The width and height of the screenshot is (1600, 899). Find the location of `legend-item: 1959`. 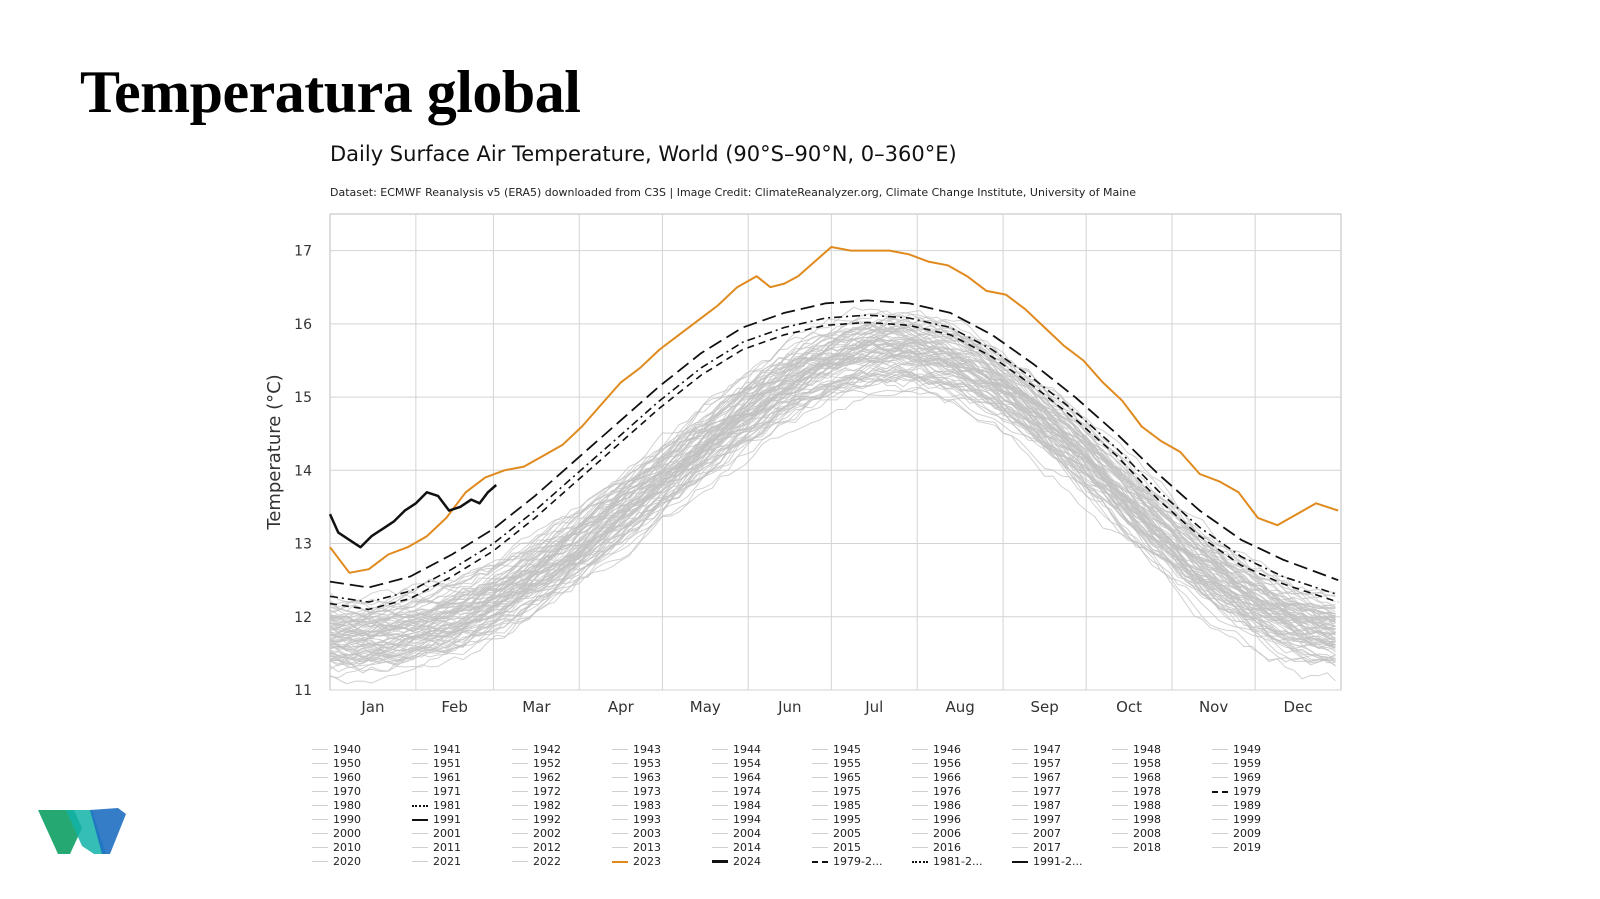

legend-item: 1959 is located at coordinates (1236, 763).